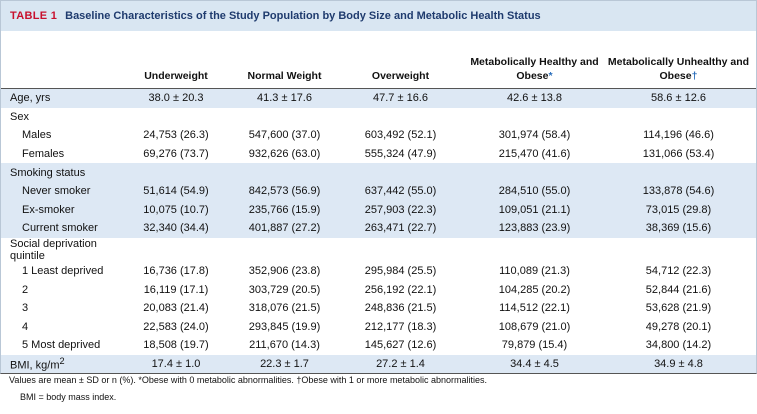 The height and width of the screenshot is (414, 757). I want to click on cell-value: 47.7 ± 16.6, so click(400, 98).